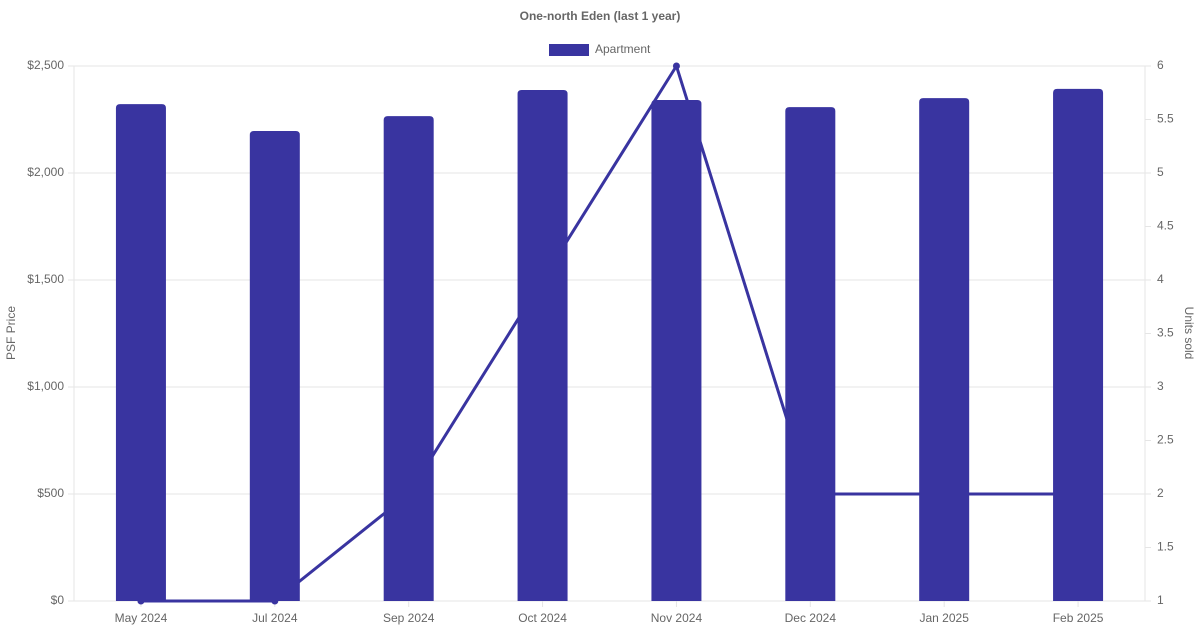 Image resolution: width=1200 pixels, height=635 pixels. I want to click on y2-tick-label: 1, so click(1160, 600).